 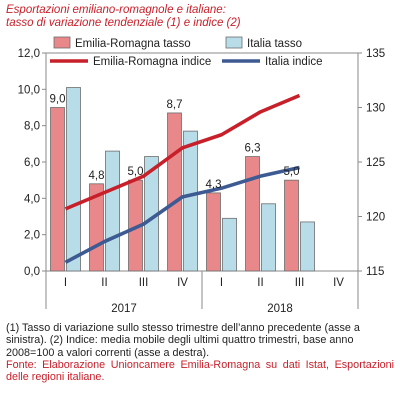 What do you see at coordinates (274, 44) in the screenshot?
I see `legend-label: Italia tasso` at bounding box center [274, 44].